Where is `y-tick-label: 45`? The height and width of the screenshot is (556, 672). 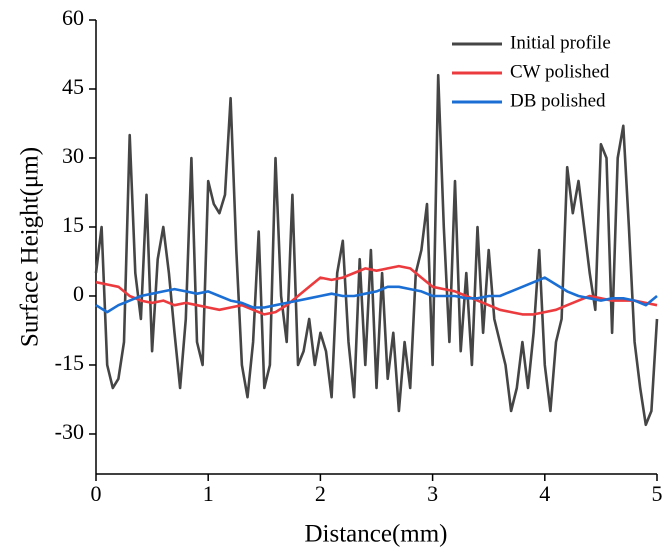 y-tick-label: 45 is located at coordinates (73, 86).